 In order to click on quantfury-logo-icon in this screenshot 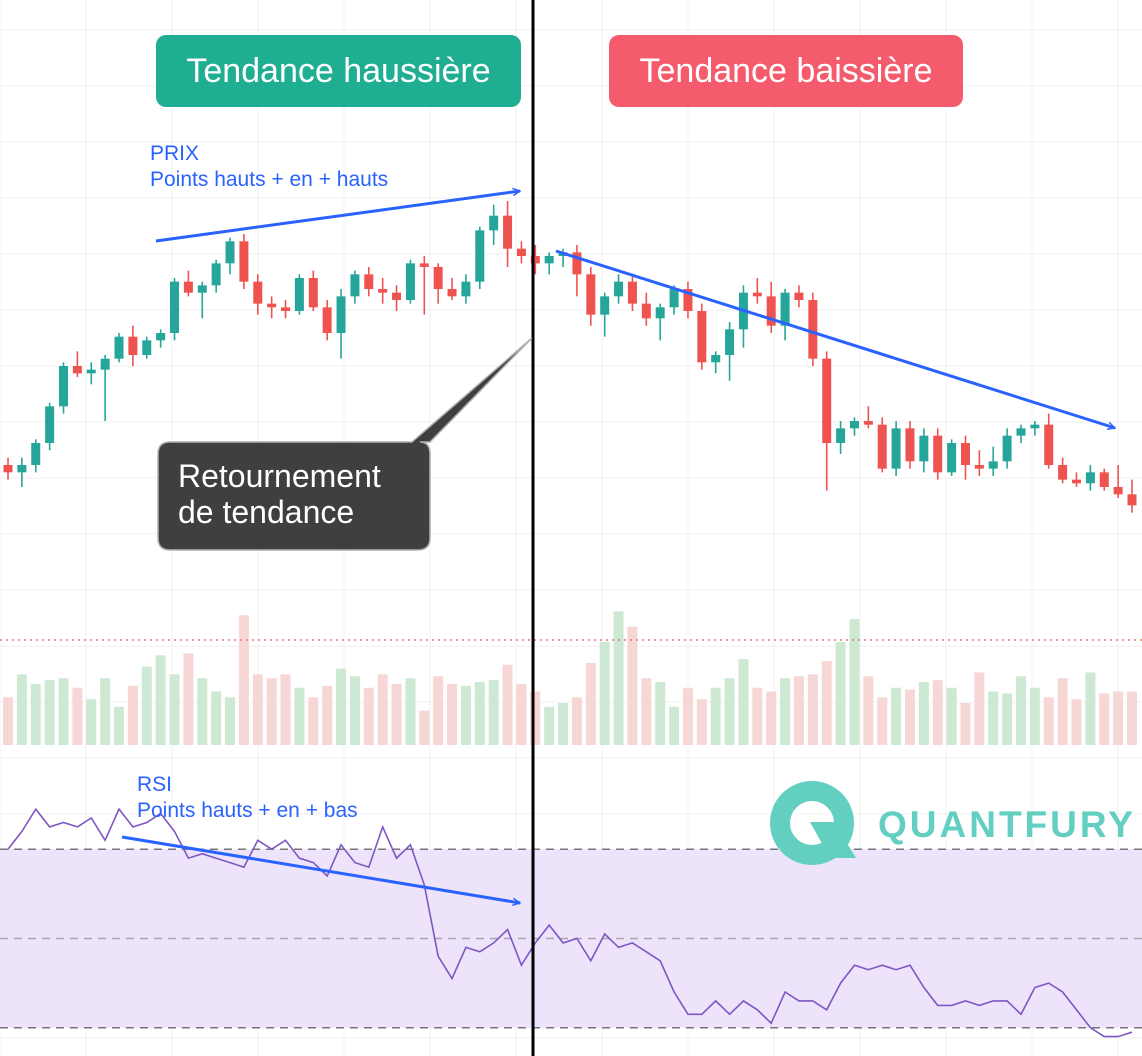, I will do `click(813, 823)`.